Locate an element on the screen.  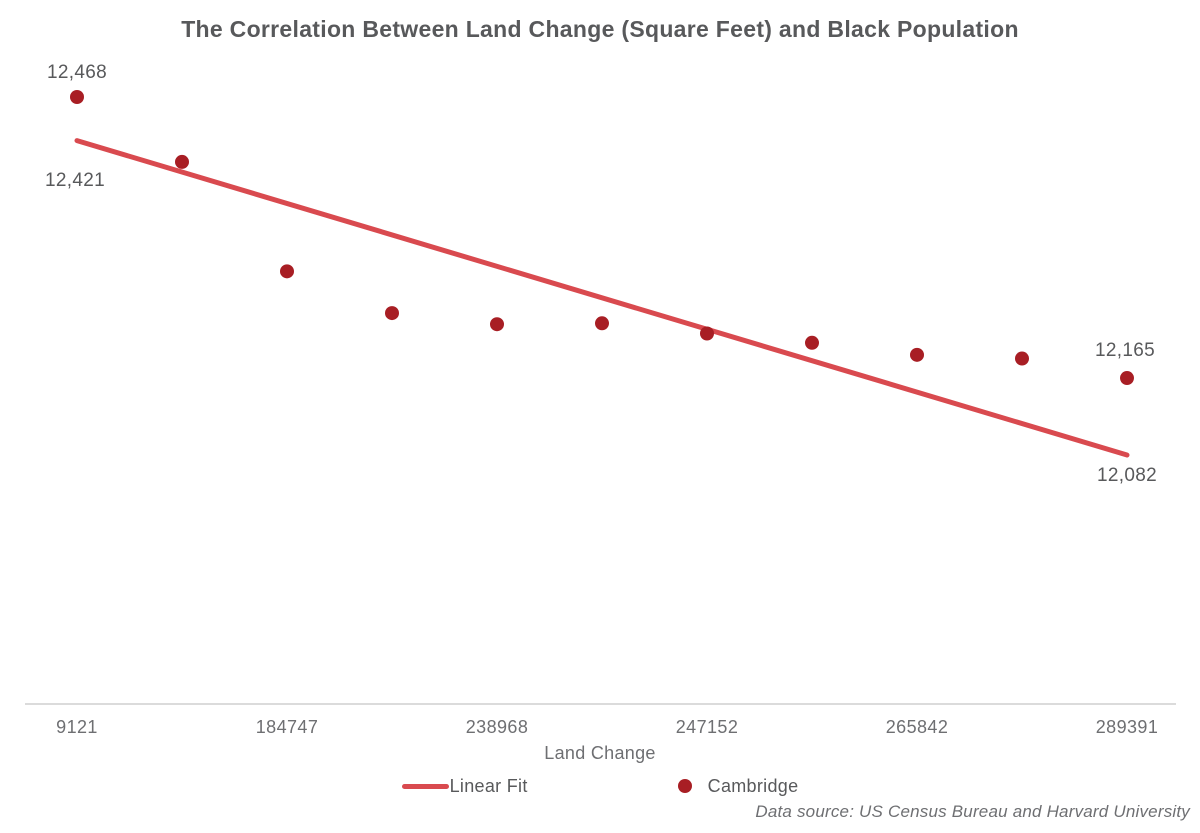
fit-end-value-label: 12,082 is located at coordinates (1127, 475).